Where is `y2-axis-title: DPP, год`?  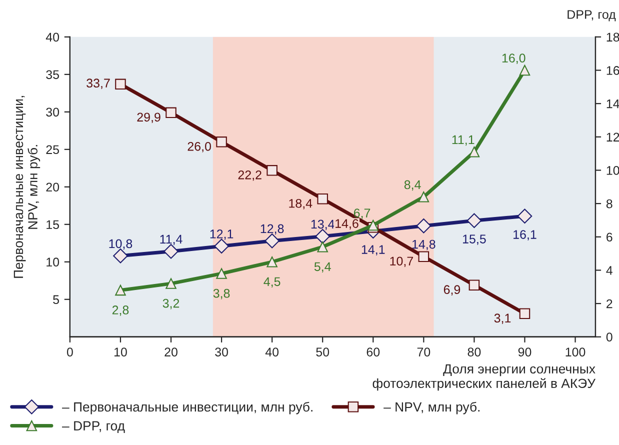 y2-axis-title: DPP, год is located at coordinates (592, 16).